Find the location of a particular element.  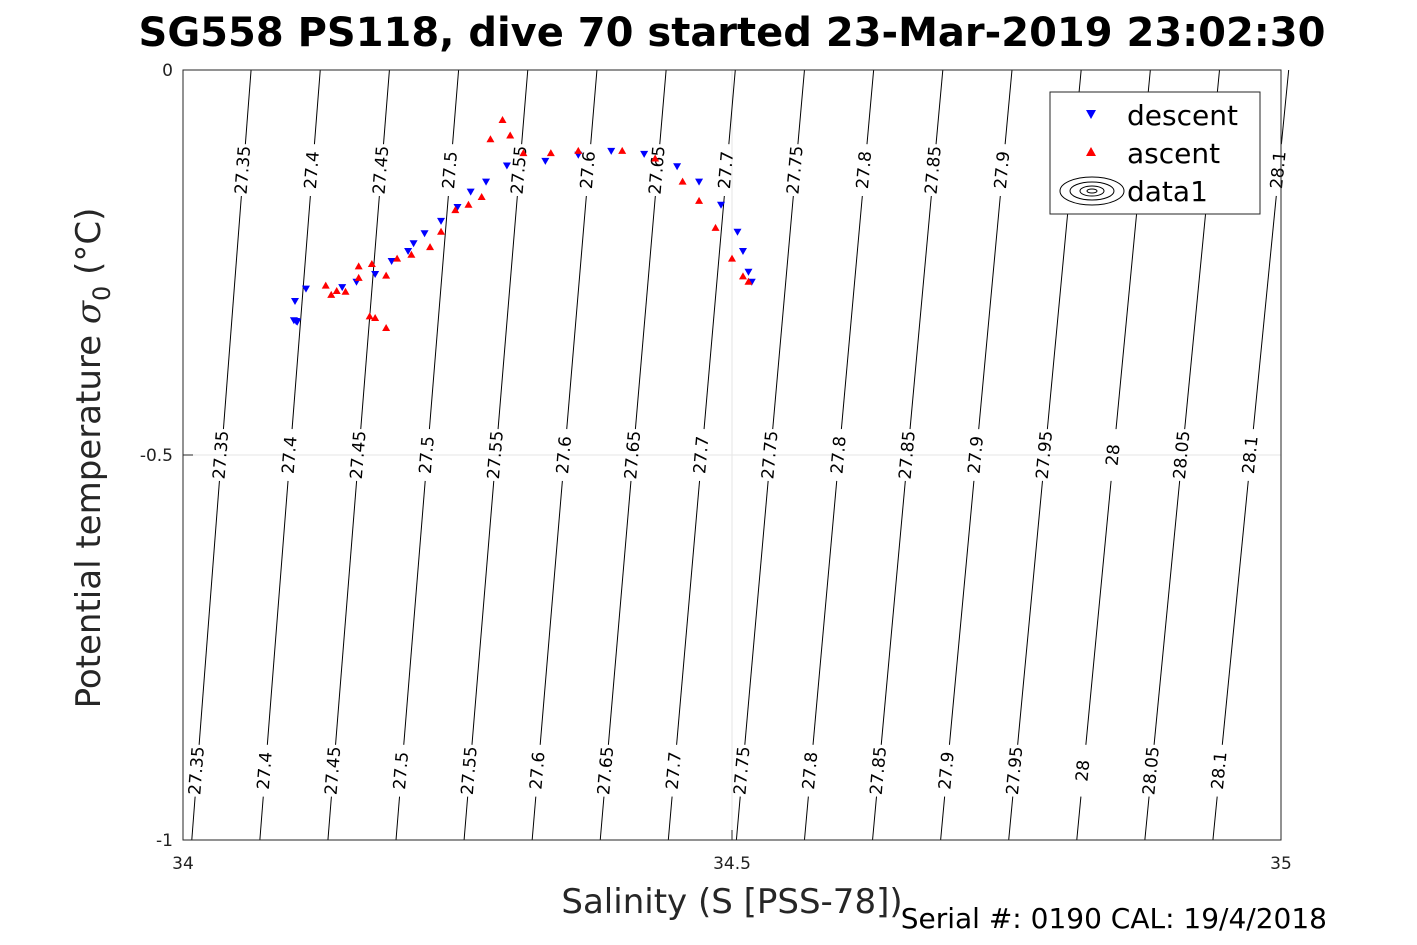

y-axis-ticks: 0 -0.5 -1 is located at coordinates (156, 456).